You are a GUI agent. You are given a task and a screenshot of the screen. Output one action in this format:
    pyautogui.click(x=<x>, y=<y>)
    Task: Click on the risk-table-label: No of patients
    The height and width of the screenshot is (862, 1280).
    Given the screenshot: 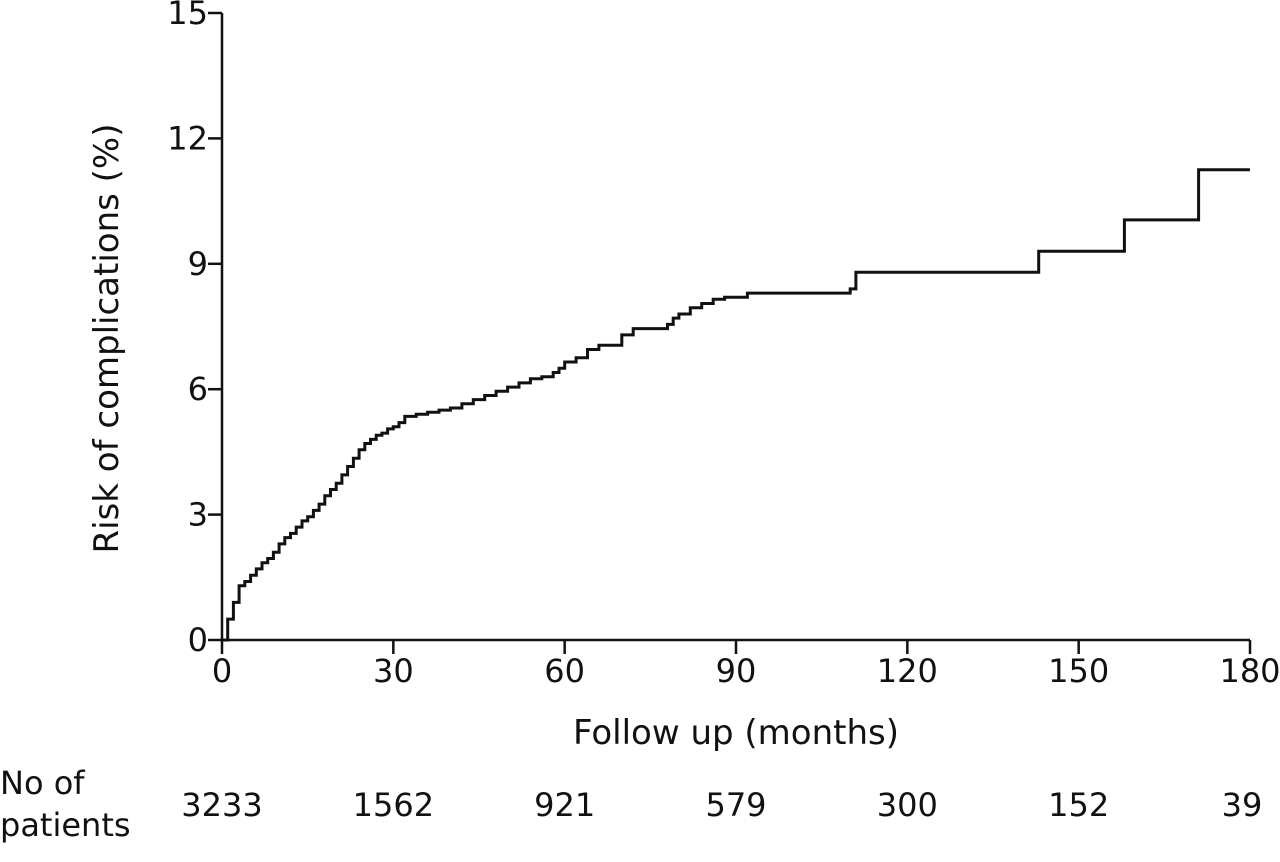 What is the action you would take?
    pyautogui.click(x=65, y=804)
    